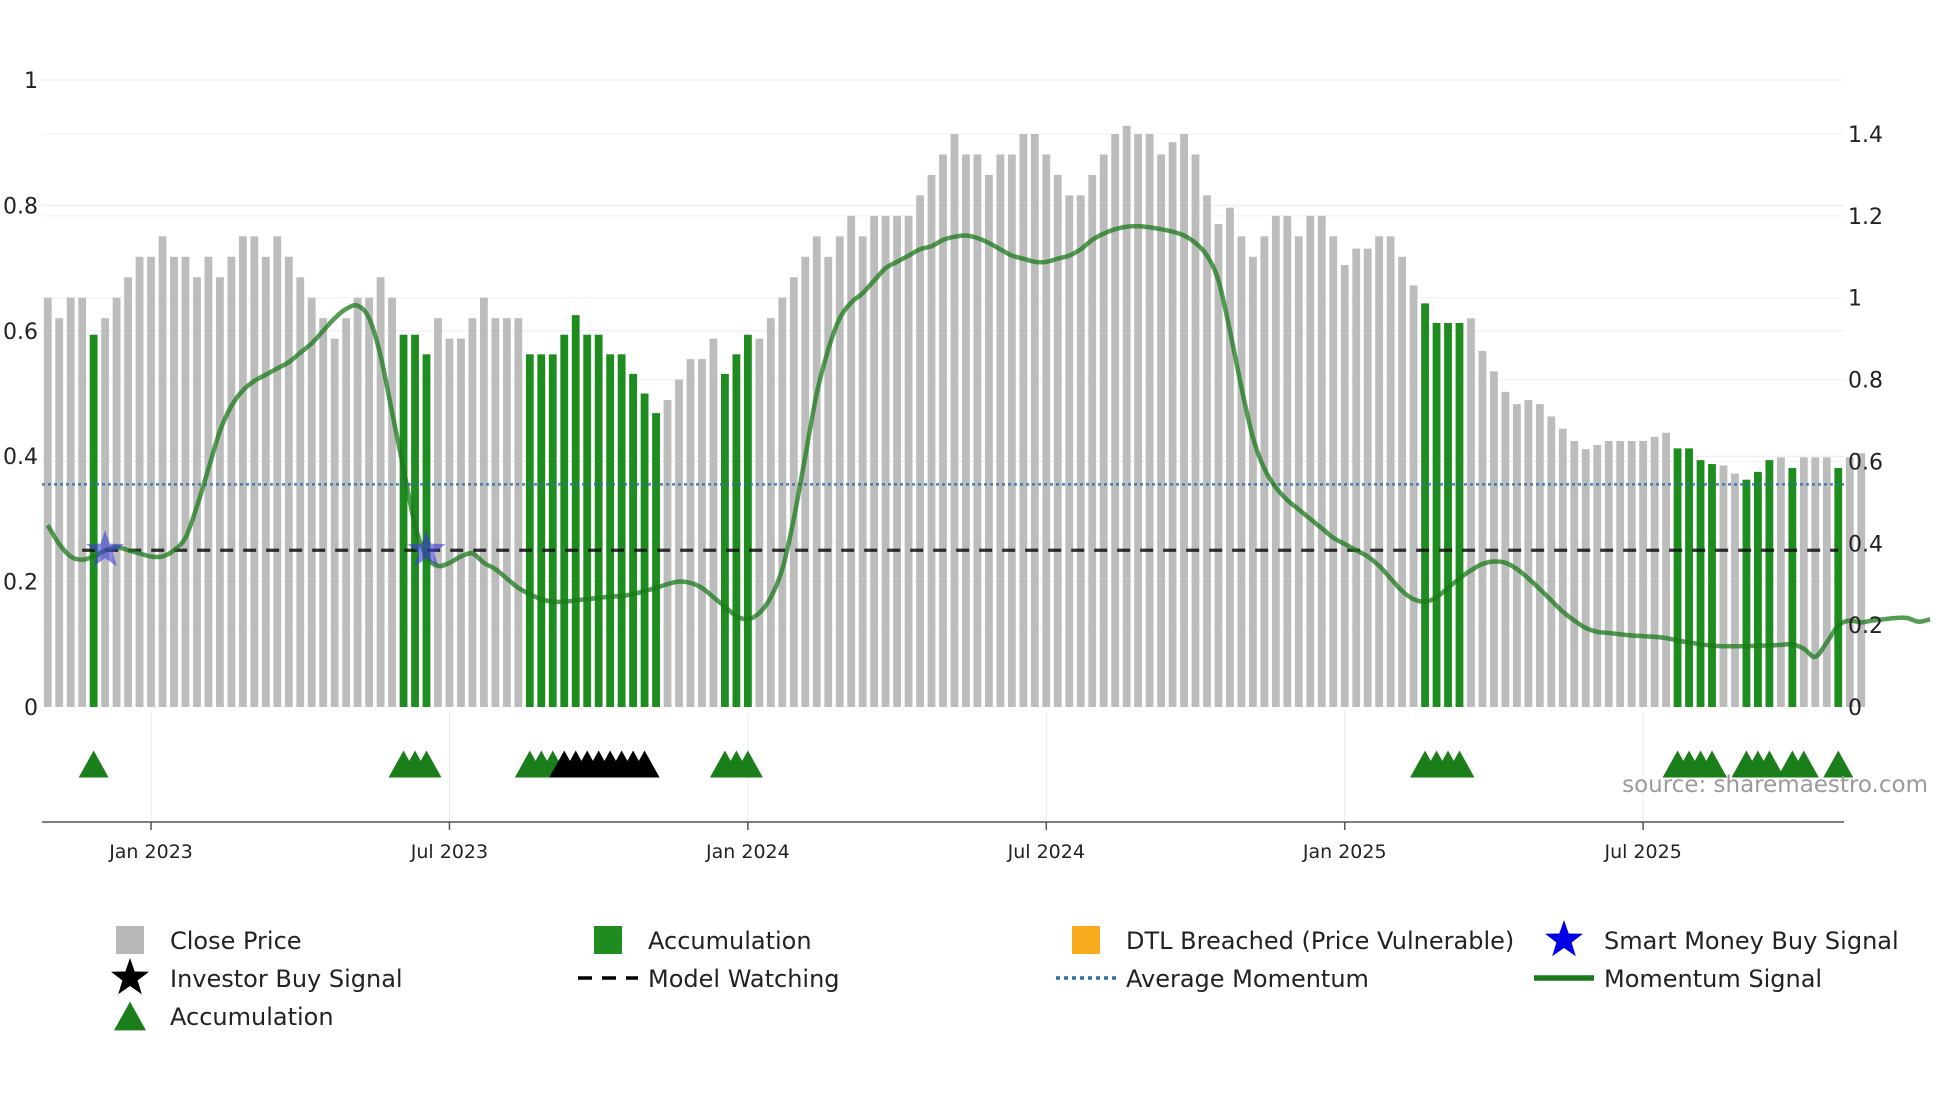 The height and width of the screenshot is (1102, 1960). Describe the element at coordinates (1855, 708) in the screenshot. I see `right-y-tick-label: 0` at that location.